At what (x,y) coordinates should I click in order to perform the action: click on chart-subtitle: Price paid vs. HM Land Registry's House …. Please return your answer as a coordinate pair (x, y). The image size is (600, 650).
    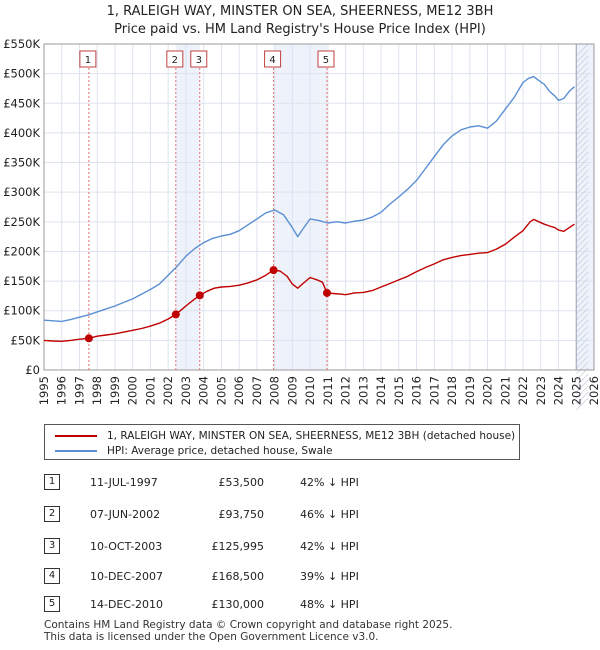
    Looking at the image, I should click on (300, 29).